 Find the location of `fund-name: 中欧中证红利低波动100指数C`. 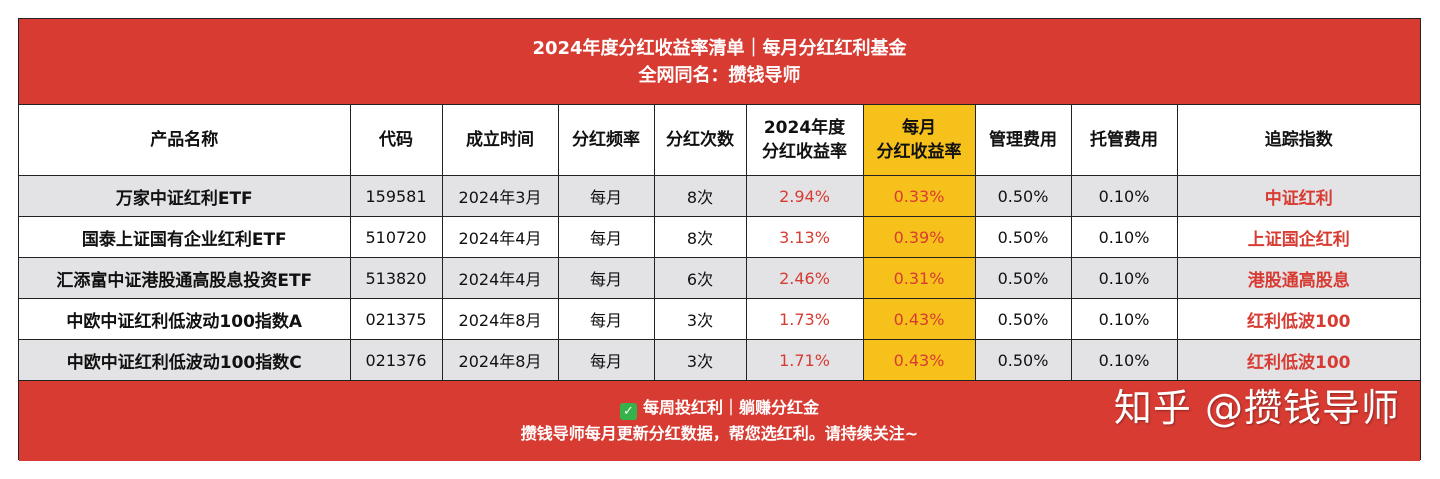

fund-name: 中欧中证红利低波动100指数C is located at coordinates (185, 360).